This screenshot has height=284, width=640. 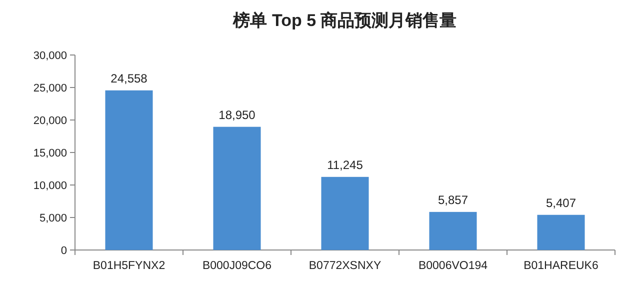 I want to click on y-tick-label: 0, so click(x=63, y=251).